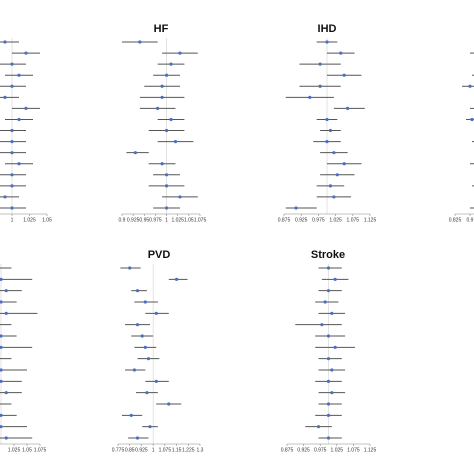 This screenshot has height=474, width=474. I want to click on x-tick-label: 1, so click(166, 220).